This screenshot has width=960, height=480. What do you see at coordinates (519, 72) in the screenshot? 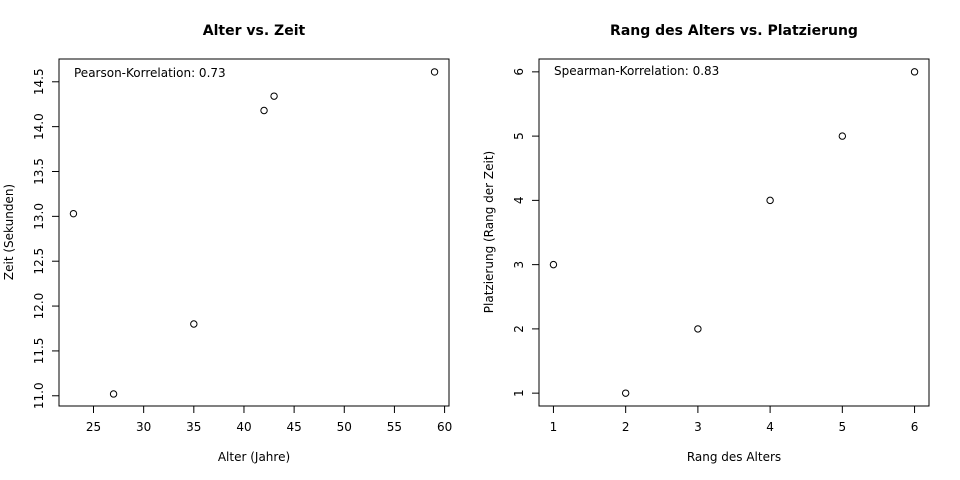
I see `y-tick-label: 6` at bounding box center [519, 72].